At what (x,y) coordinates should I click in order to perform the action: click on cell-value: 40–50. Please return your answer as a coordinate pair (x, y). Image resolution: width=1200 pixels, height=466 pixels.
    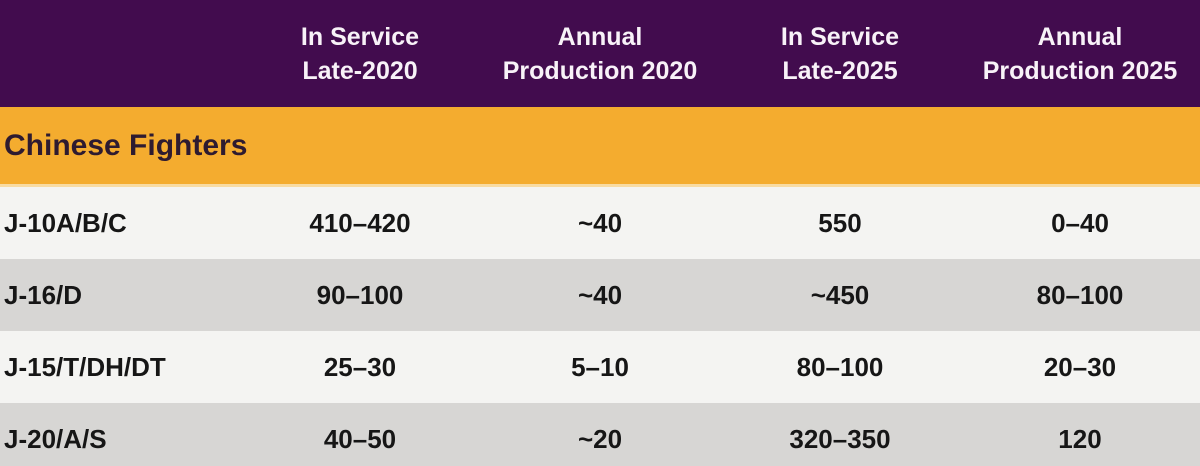
    Looking at the image, I should click on (360, 438).